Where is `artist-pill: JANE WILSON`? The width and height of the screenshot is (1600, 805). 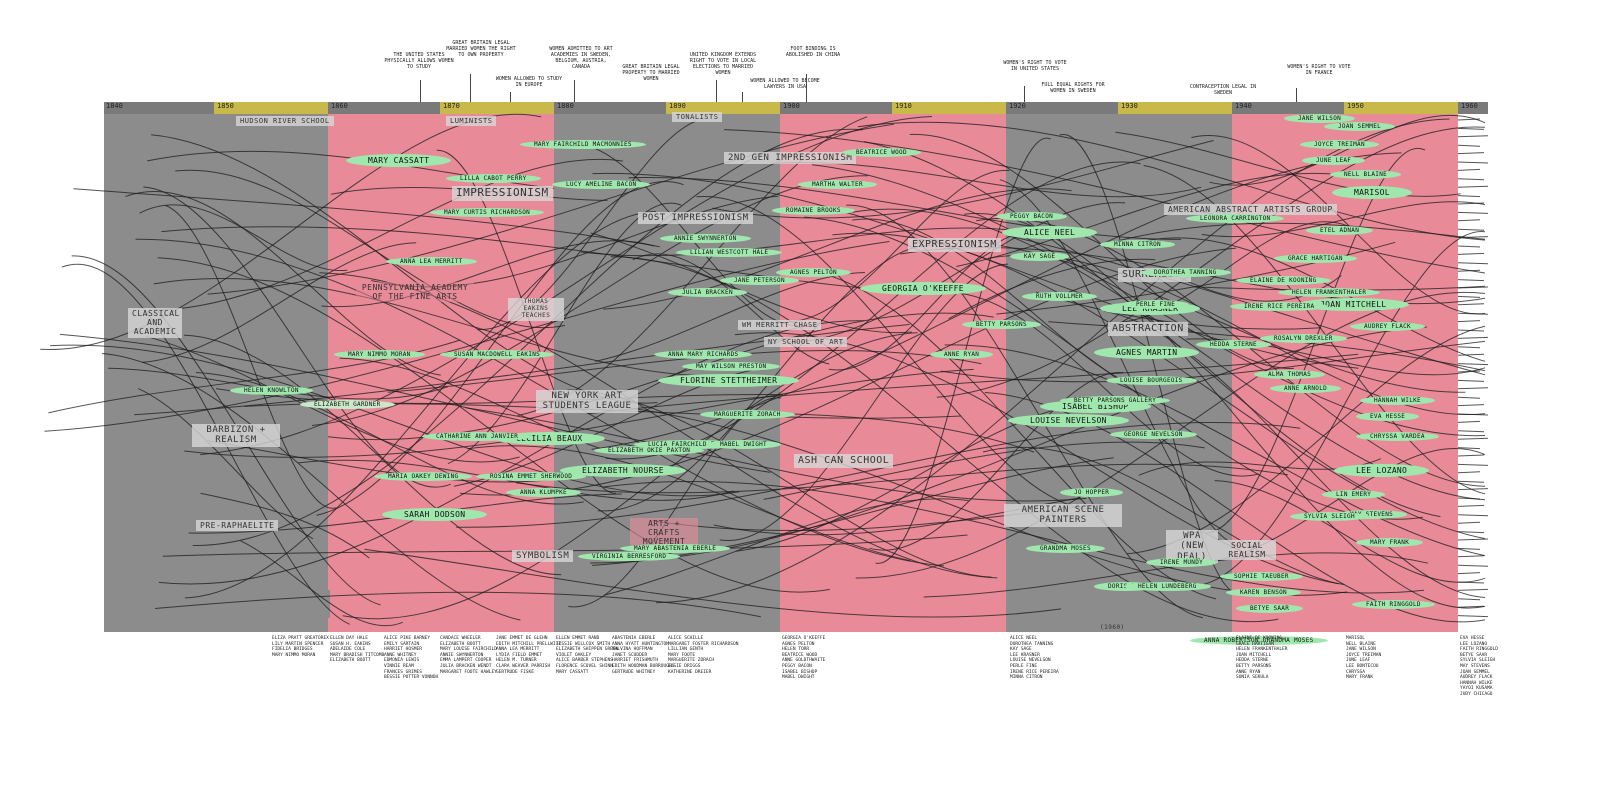
artist-pill: JANE WILSON is located at coordinates (1320, 118).